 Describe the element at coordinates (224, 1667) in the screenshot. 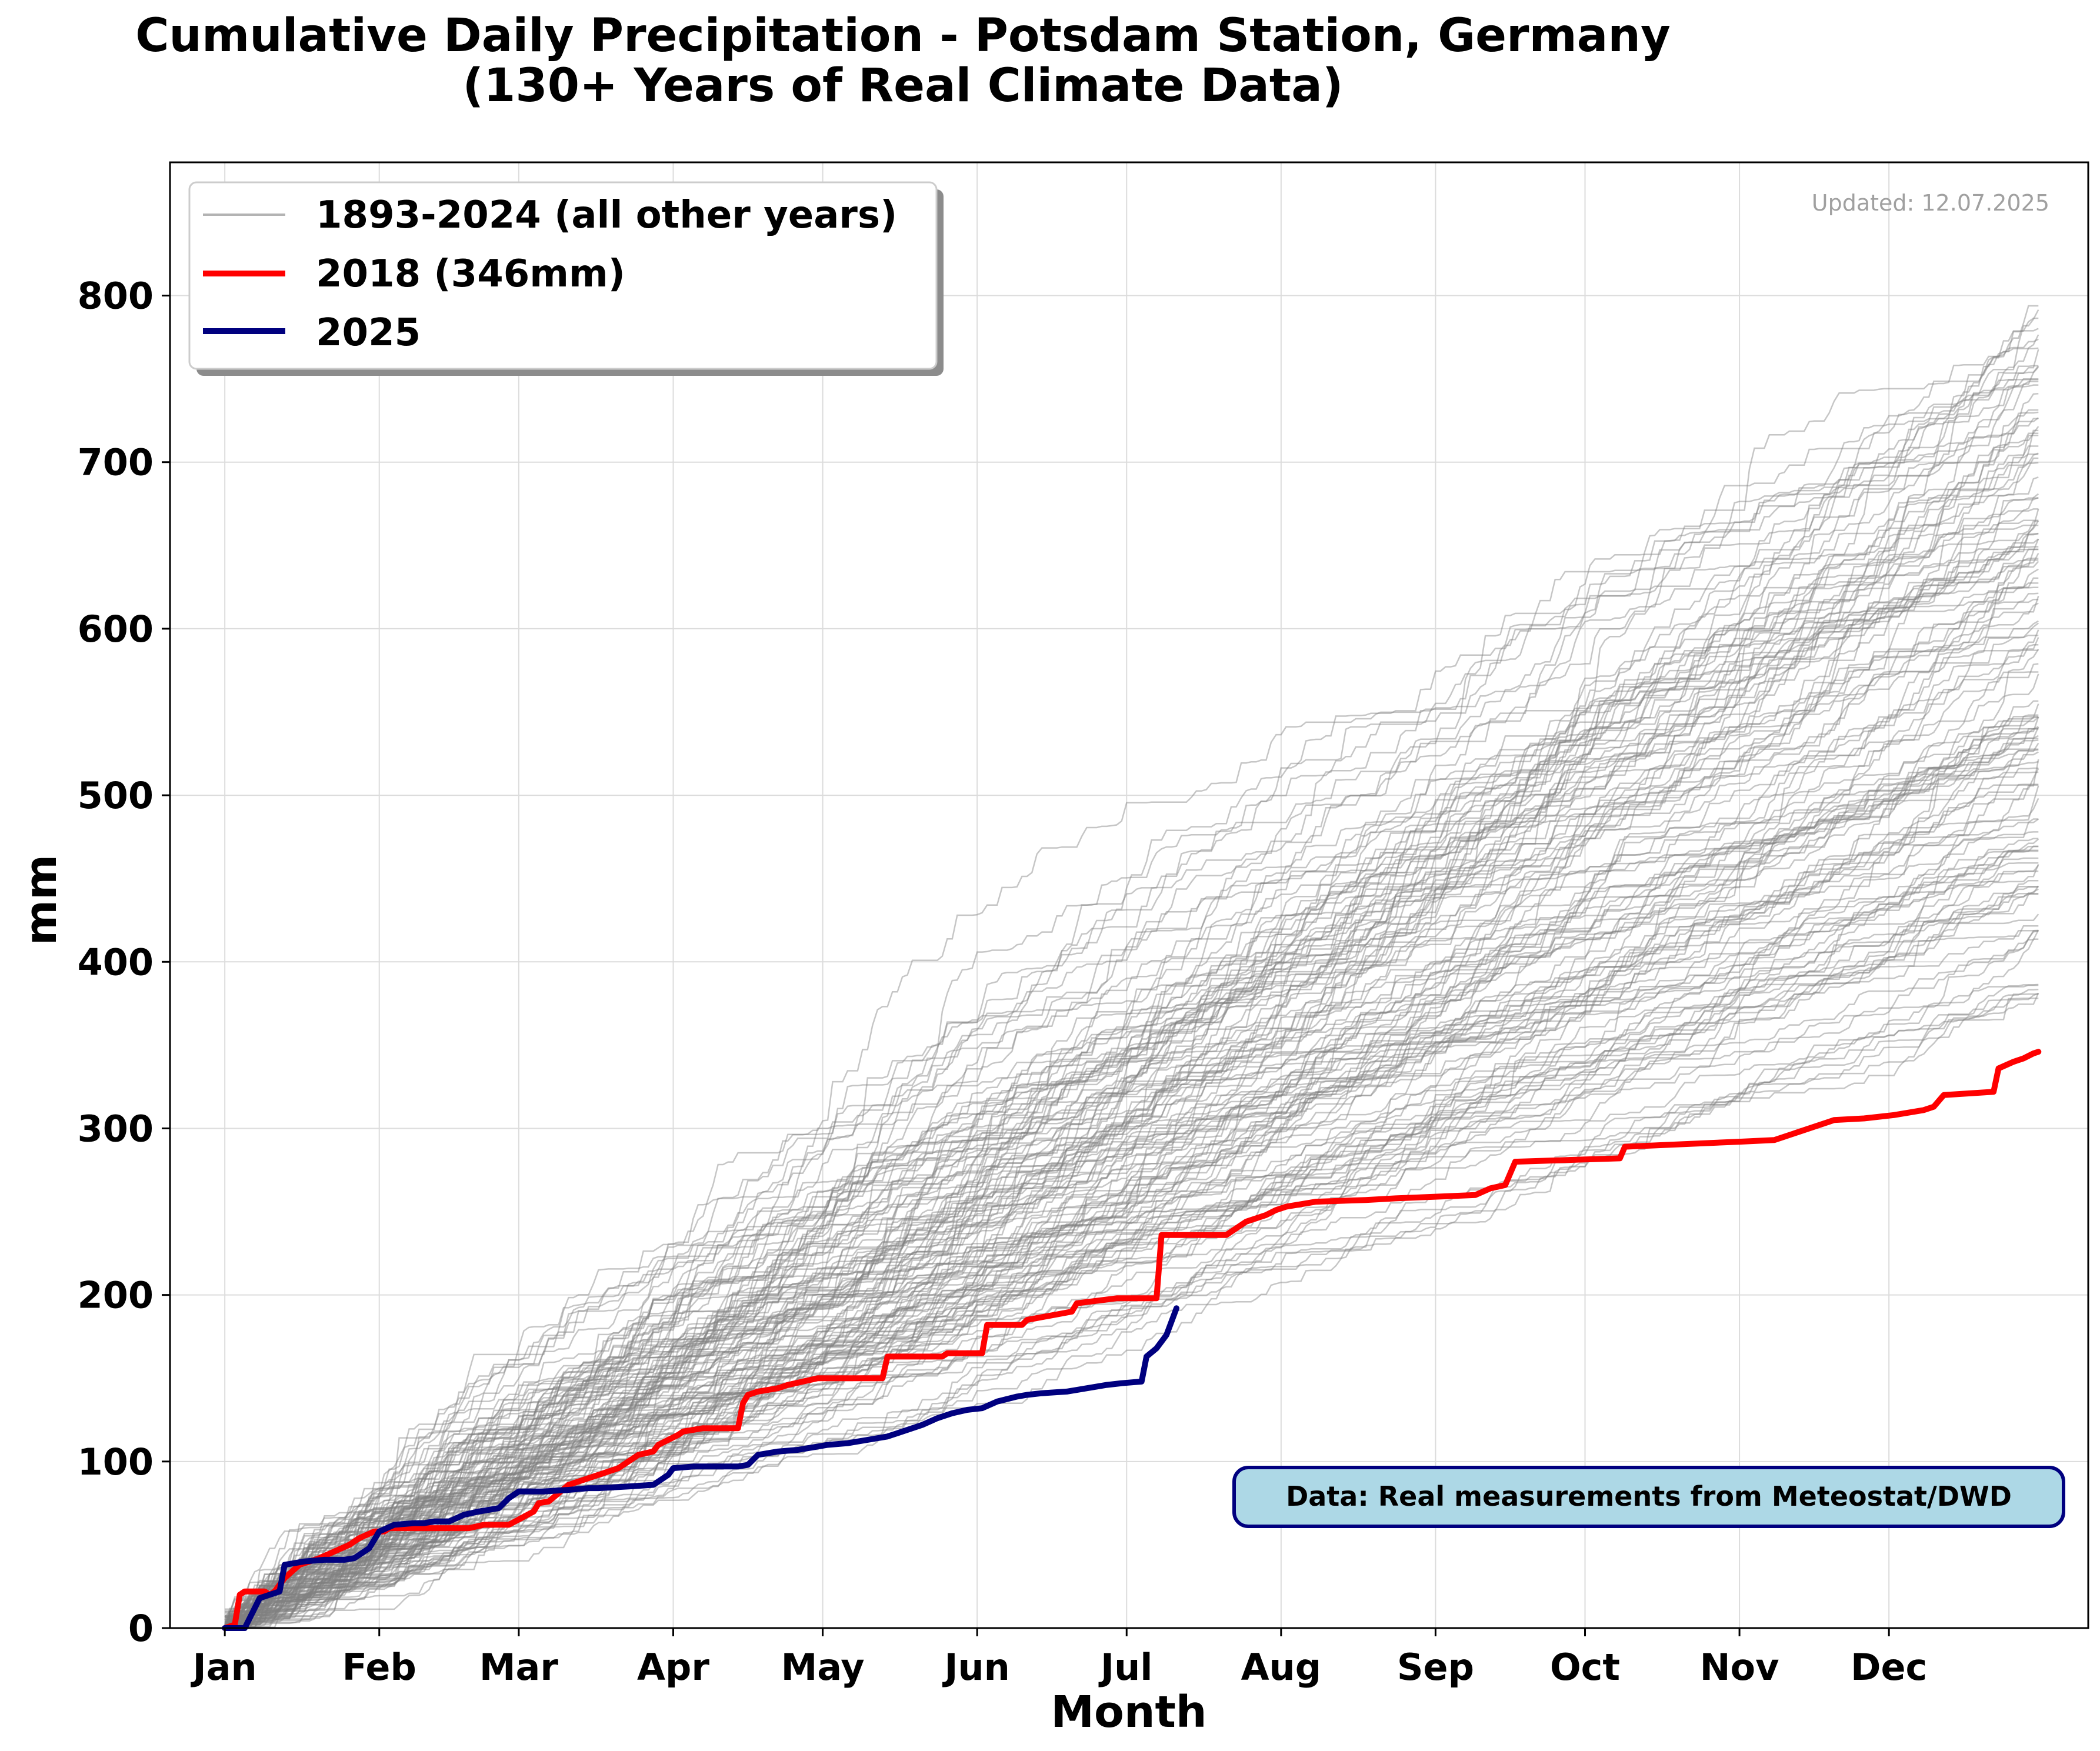

I see `x-tick-label-jan: Jan` at that location.